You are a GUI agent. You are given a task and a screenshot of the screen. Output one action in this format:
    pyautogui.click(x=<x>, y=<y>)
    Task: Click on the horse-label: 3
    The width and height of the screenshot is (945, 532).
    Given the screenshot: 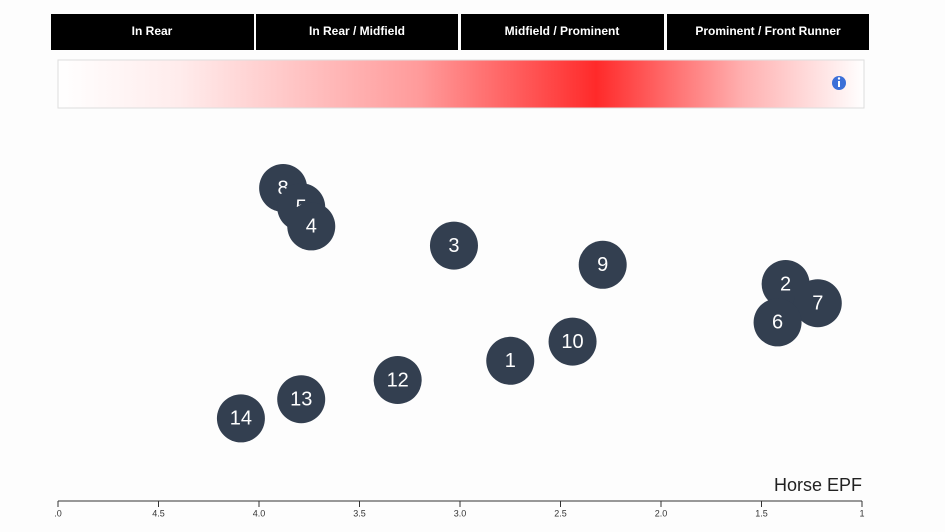 What is the action you would take?
    pyautogui.click(x=453, y=246)
    